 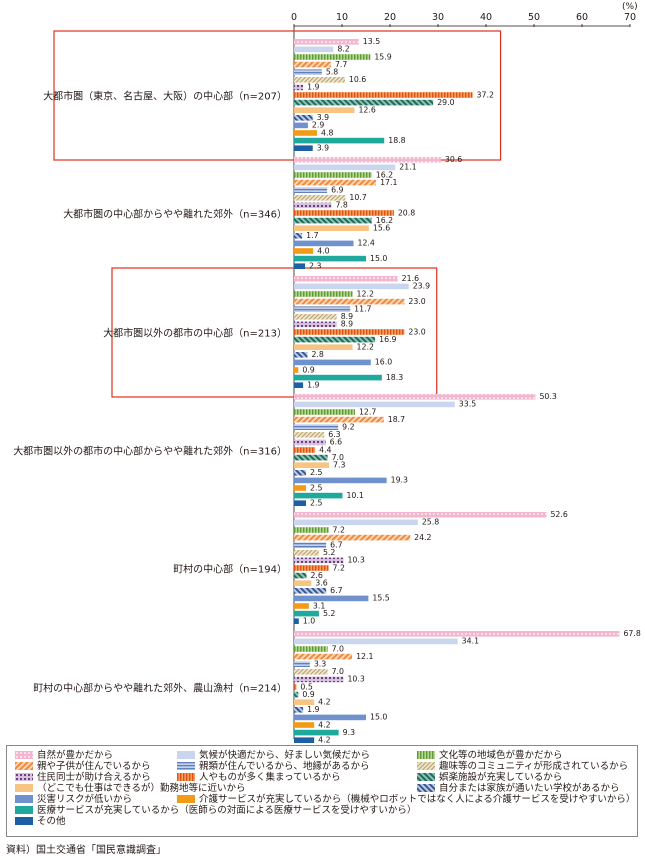 I want to click on data-label: 10.7, so click(x=357, y=197).